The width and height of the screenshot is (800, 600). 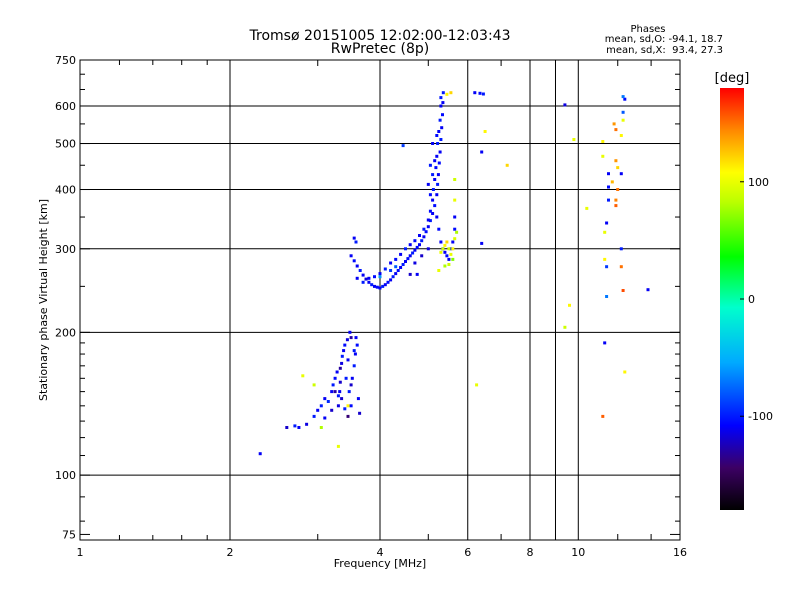 I want to click on colorbar-ticks: 100 0 -100, so click(x=756, y=299).